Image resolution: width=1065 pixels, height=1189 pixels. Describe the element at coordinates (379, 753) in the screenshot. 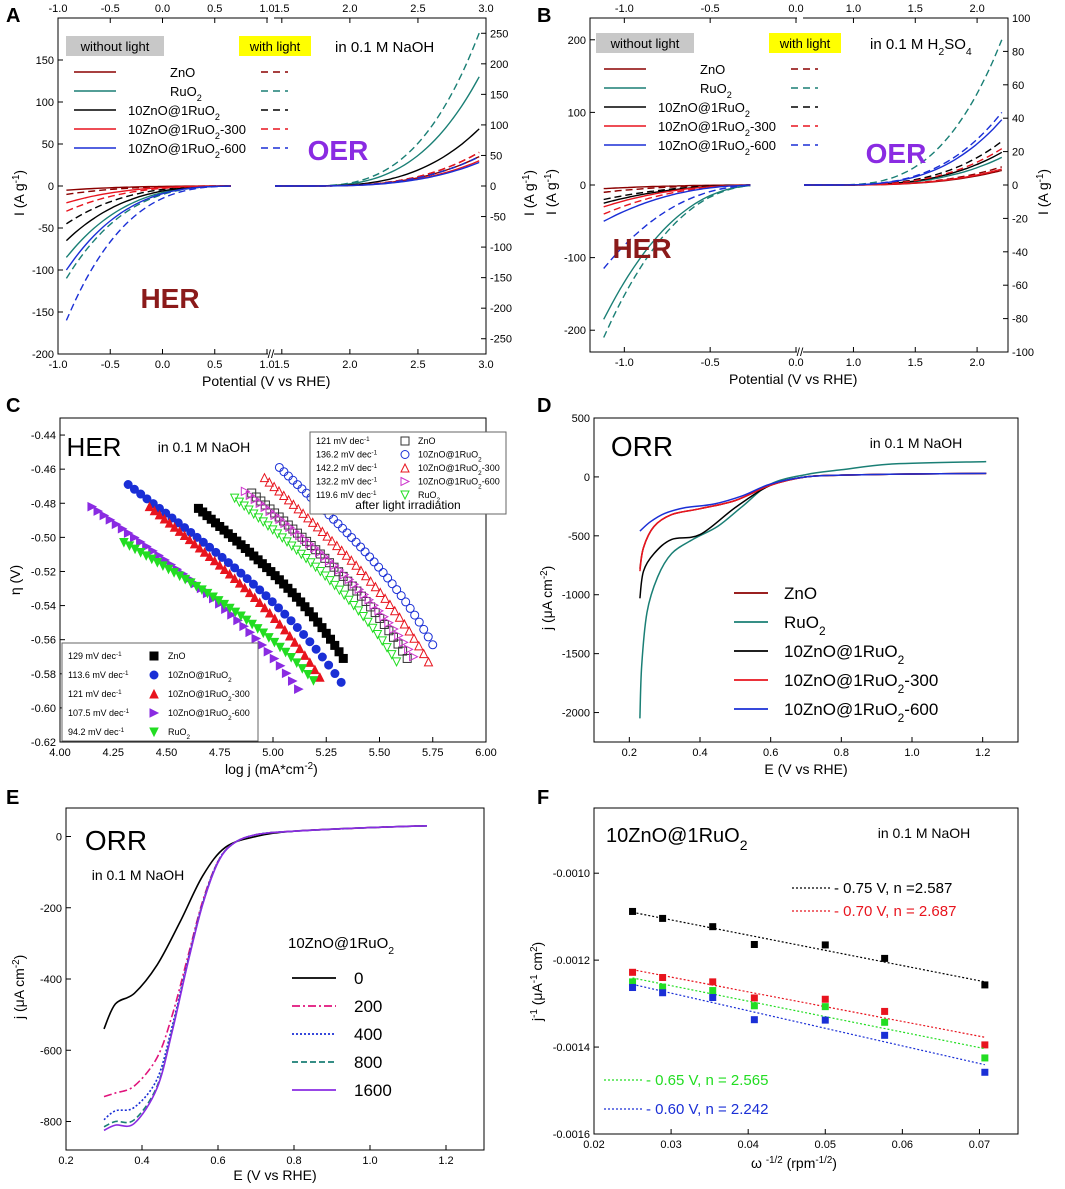

I see `x-tick-label: 5.50` at that location.